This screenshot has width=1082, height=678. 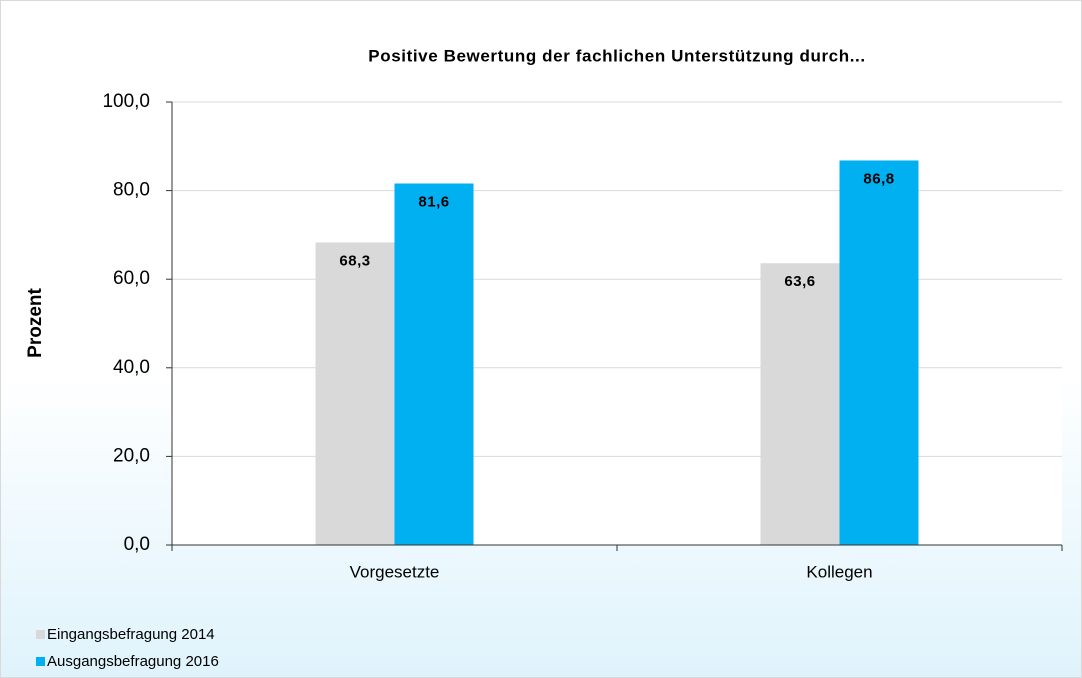 What do you see at coordinates (131, 278) in the screenshot?
I see `y-tick-label: 60,0` at bounding box center [131, 278].